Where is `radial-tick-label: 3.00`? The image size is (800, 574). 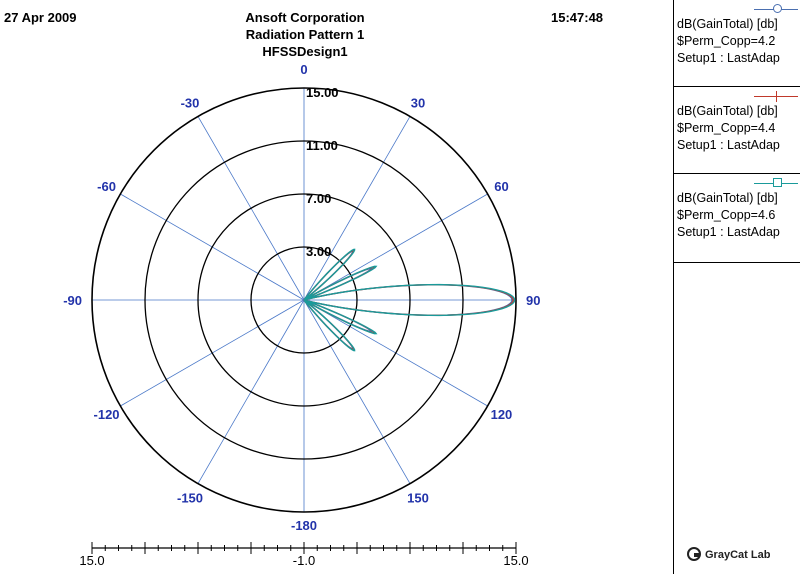
radial-tick-label: 3.00 is located at coordinates (318, 251).